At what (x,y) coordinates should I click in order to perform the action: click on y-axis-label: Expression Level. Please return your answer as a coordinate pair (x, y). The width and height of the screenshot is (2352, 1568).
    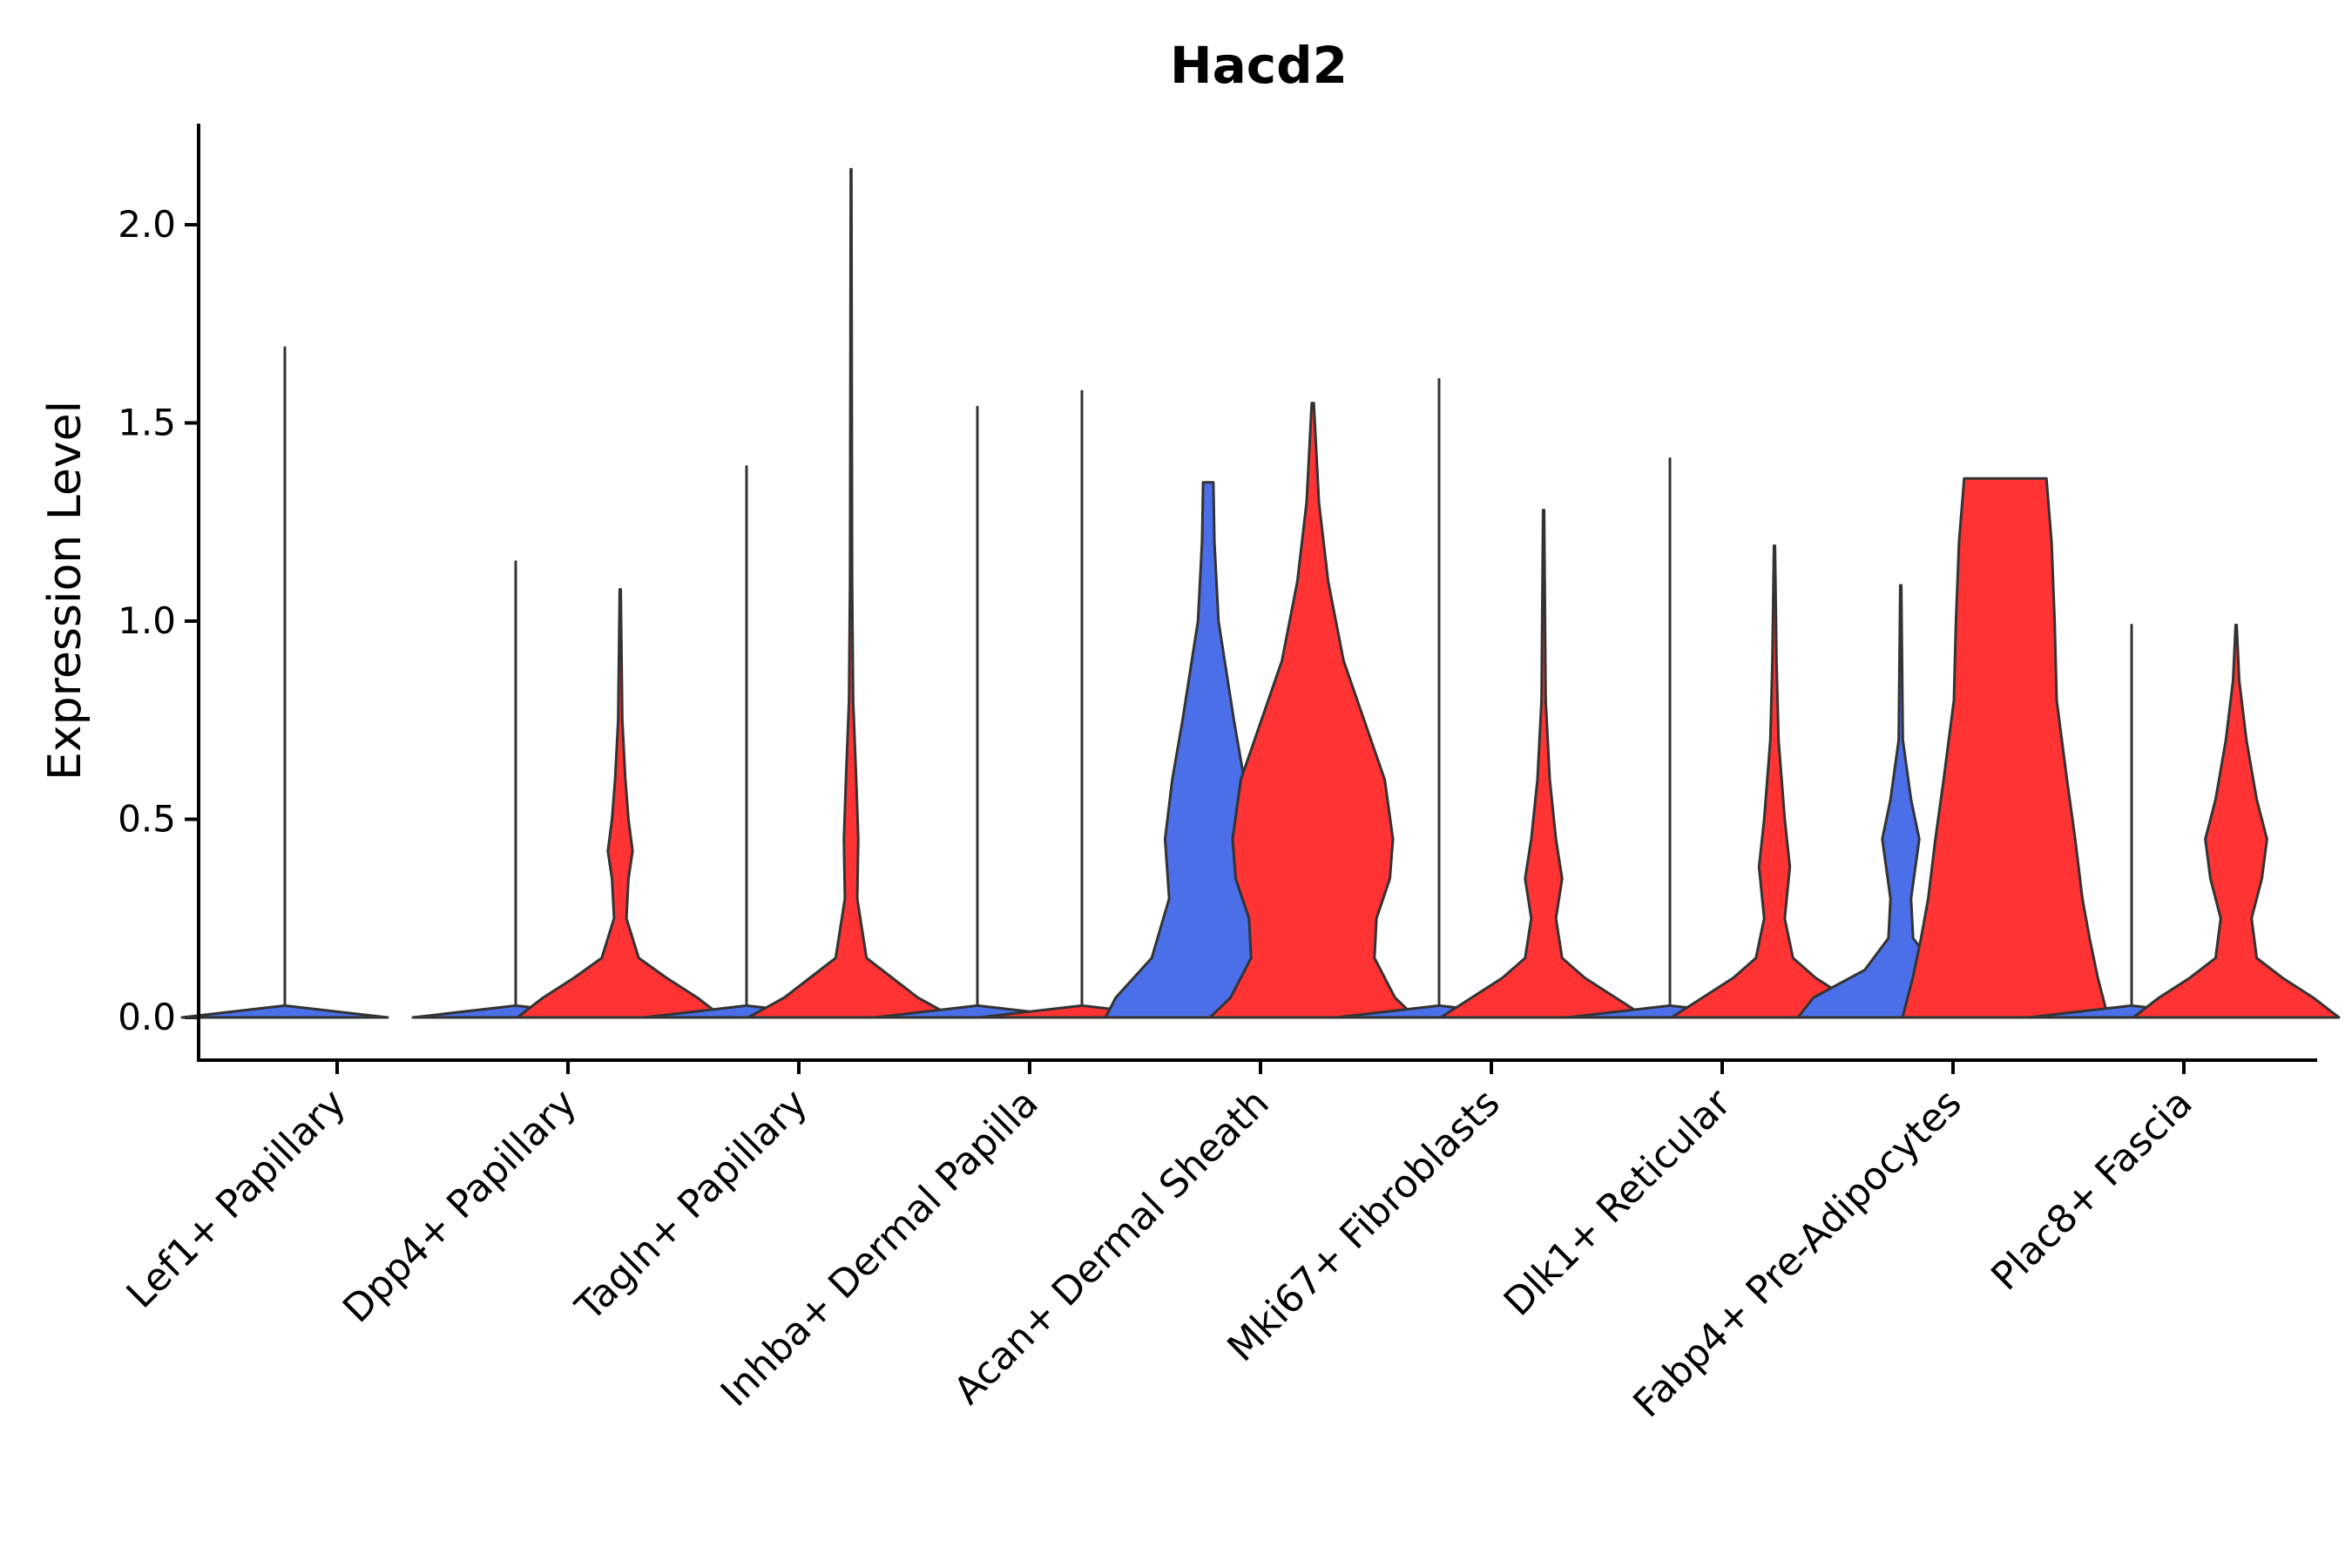
    Looking at the image, I should click on (65, 591).